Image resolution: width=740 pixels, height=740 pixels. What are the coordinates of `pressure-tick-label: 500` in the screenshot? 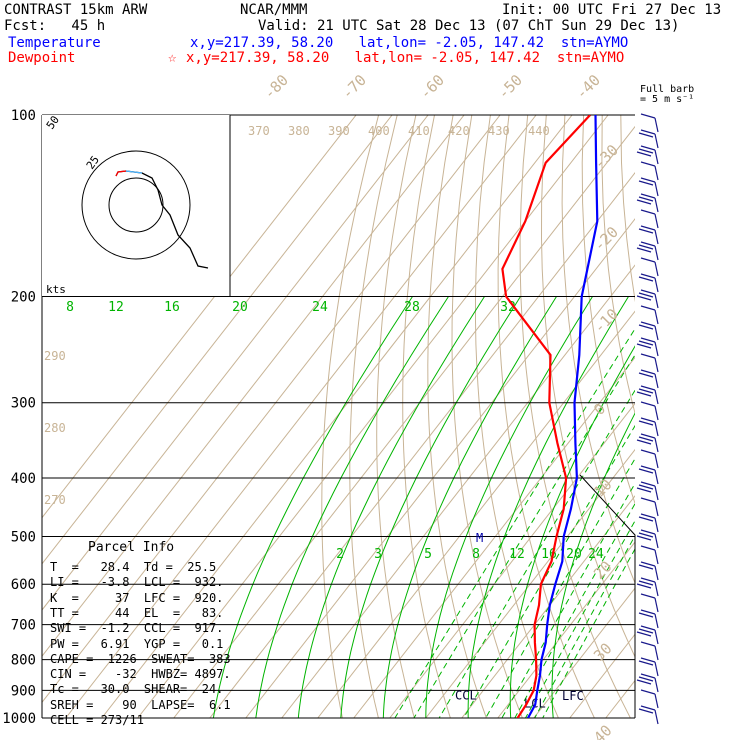 It's located at (23, 537).